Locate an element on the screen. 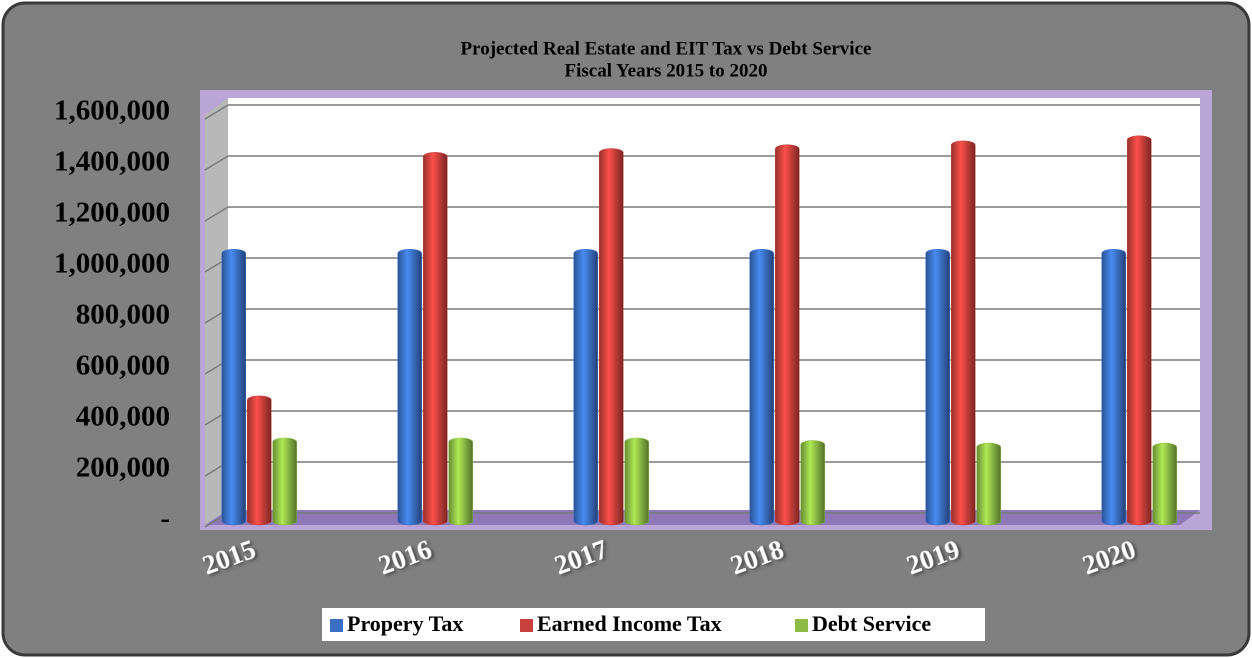  y-tick-label: 400,000 is located at coordinates (123, 417).